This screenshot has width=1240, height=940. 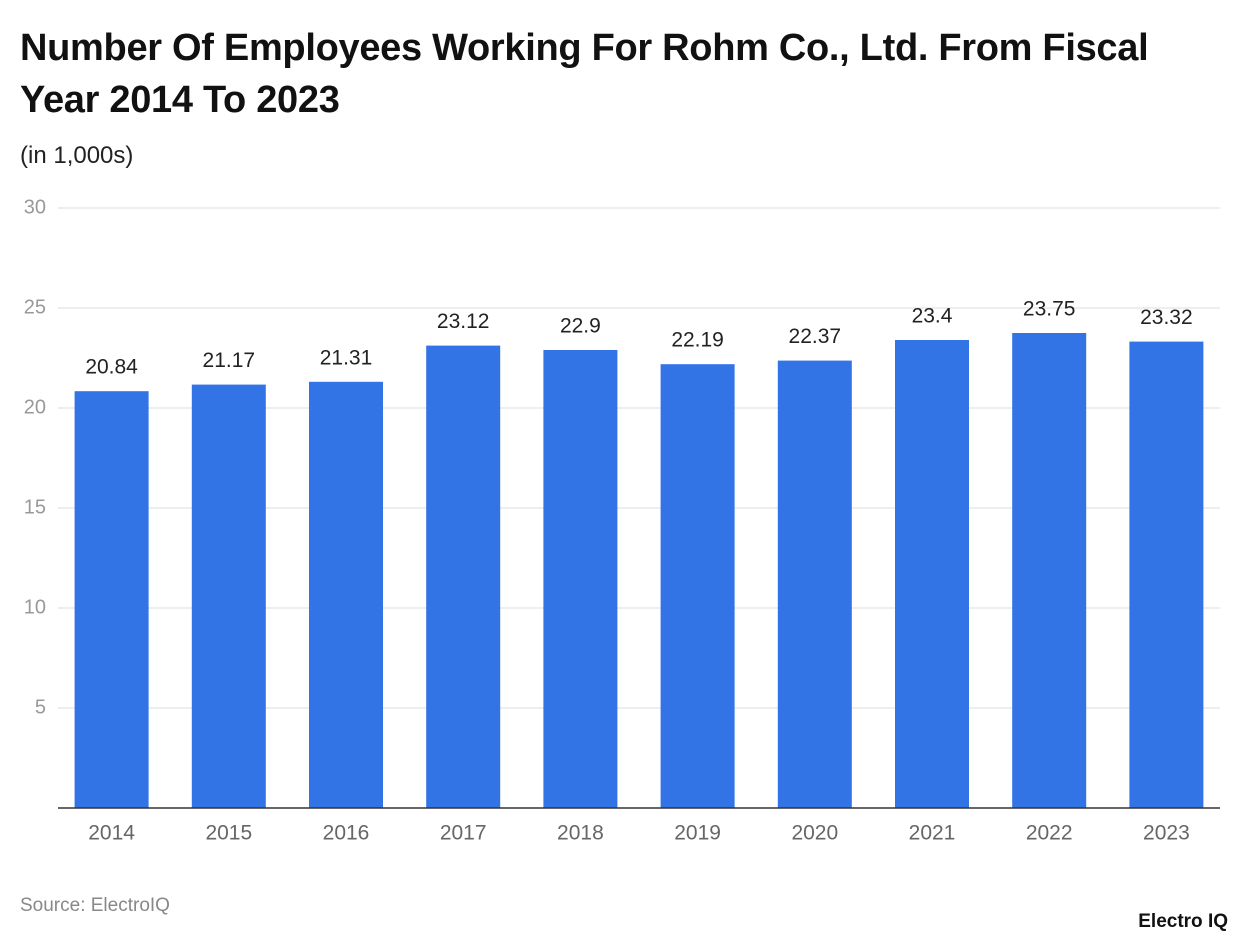 What do you see at coordinates (1183, 921) in the screenshot?
I see `brand-logo: Electro IQ` at bounding box center [1183, 921].